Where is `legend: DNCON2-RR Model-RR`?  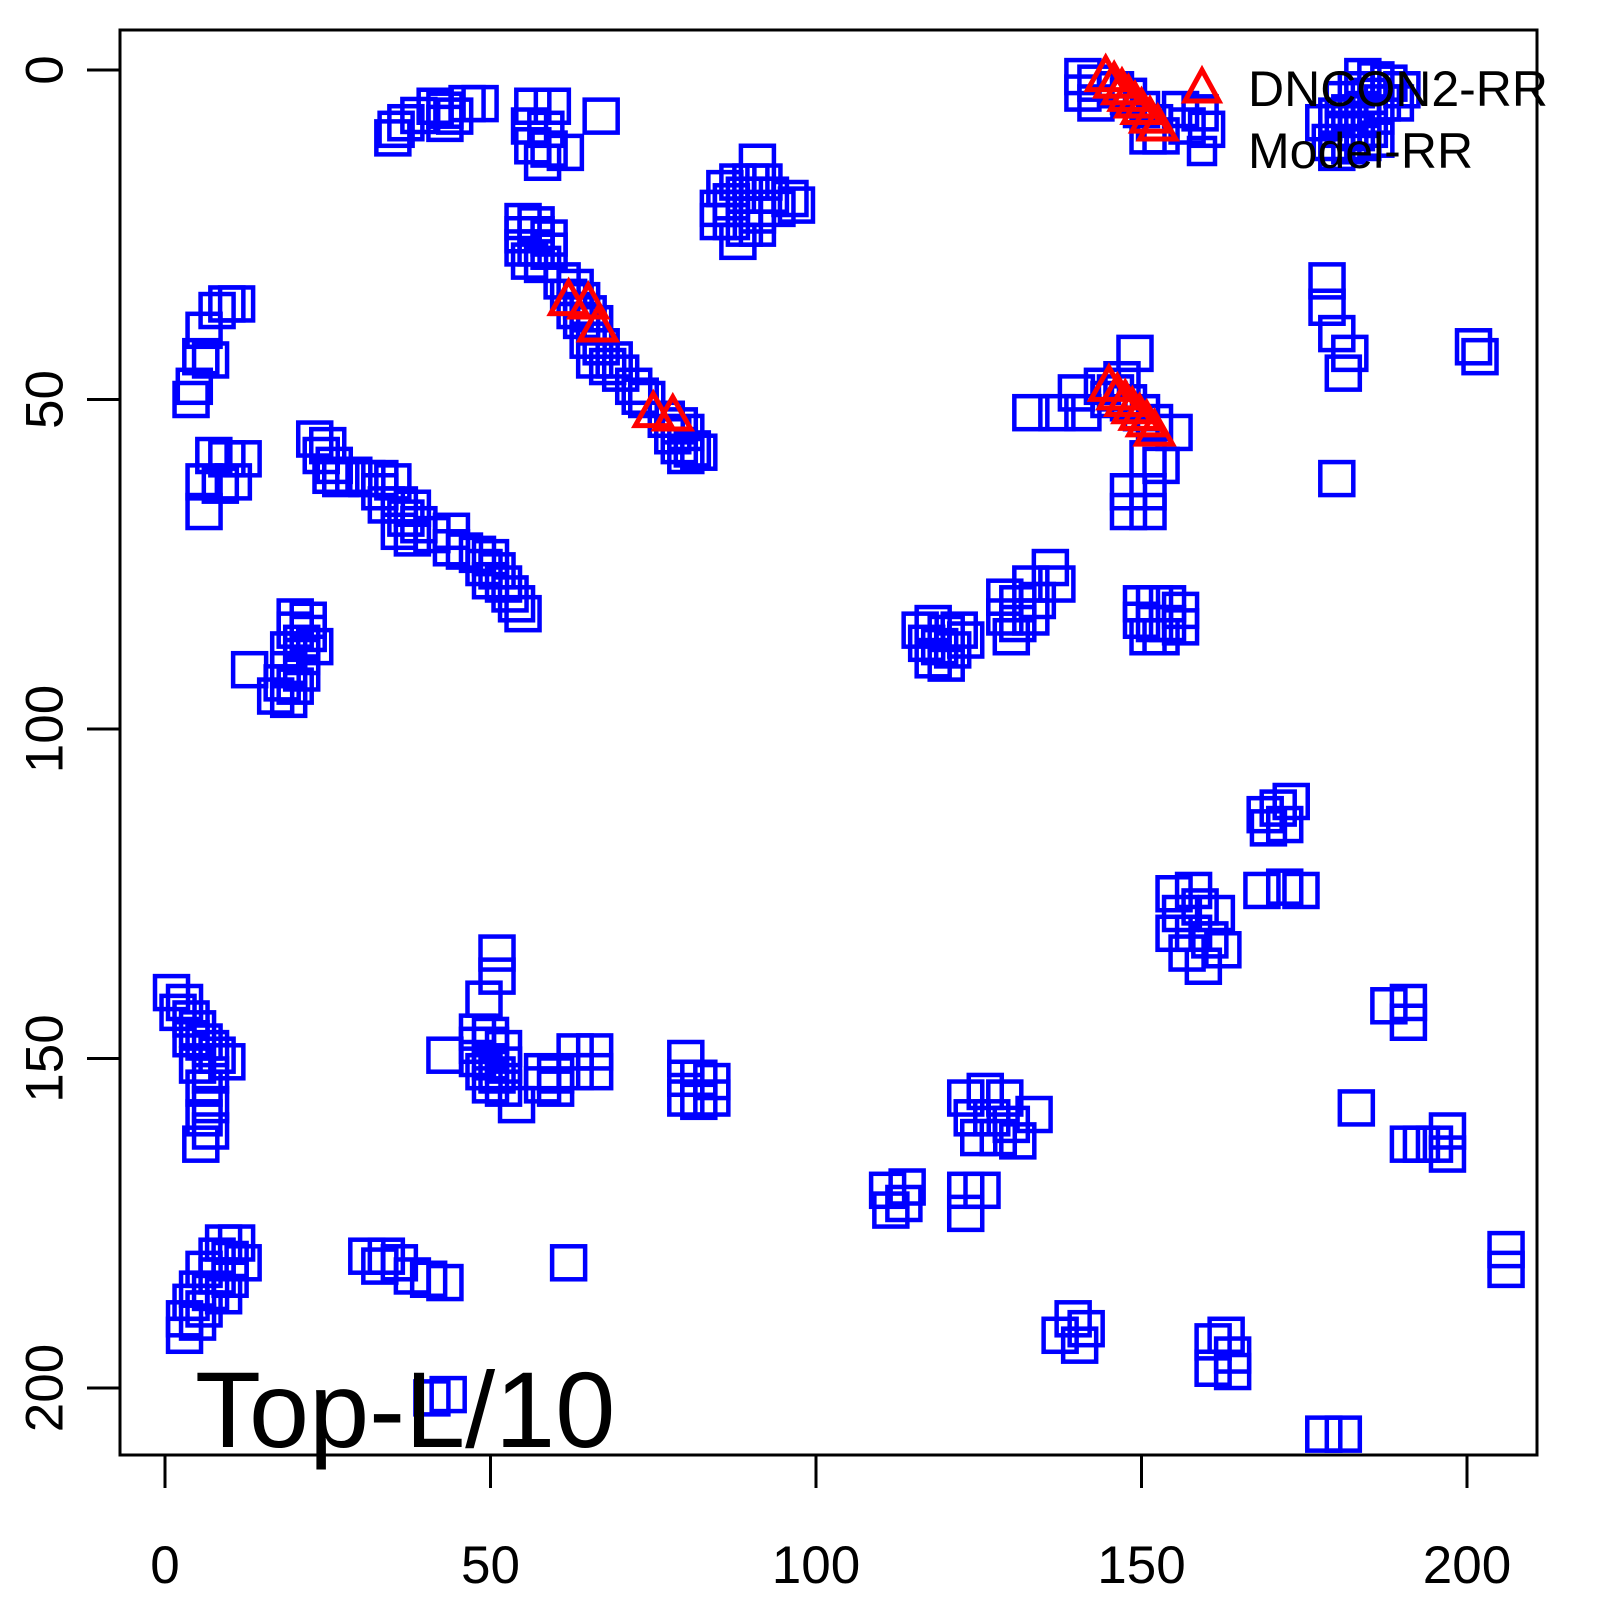
legend: DNCON2-RR Model-RR is located at coordinates (1364, 120).